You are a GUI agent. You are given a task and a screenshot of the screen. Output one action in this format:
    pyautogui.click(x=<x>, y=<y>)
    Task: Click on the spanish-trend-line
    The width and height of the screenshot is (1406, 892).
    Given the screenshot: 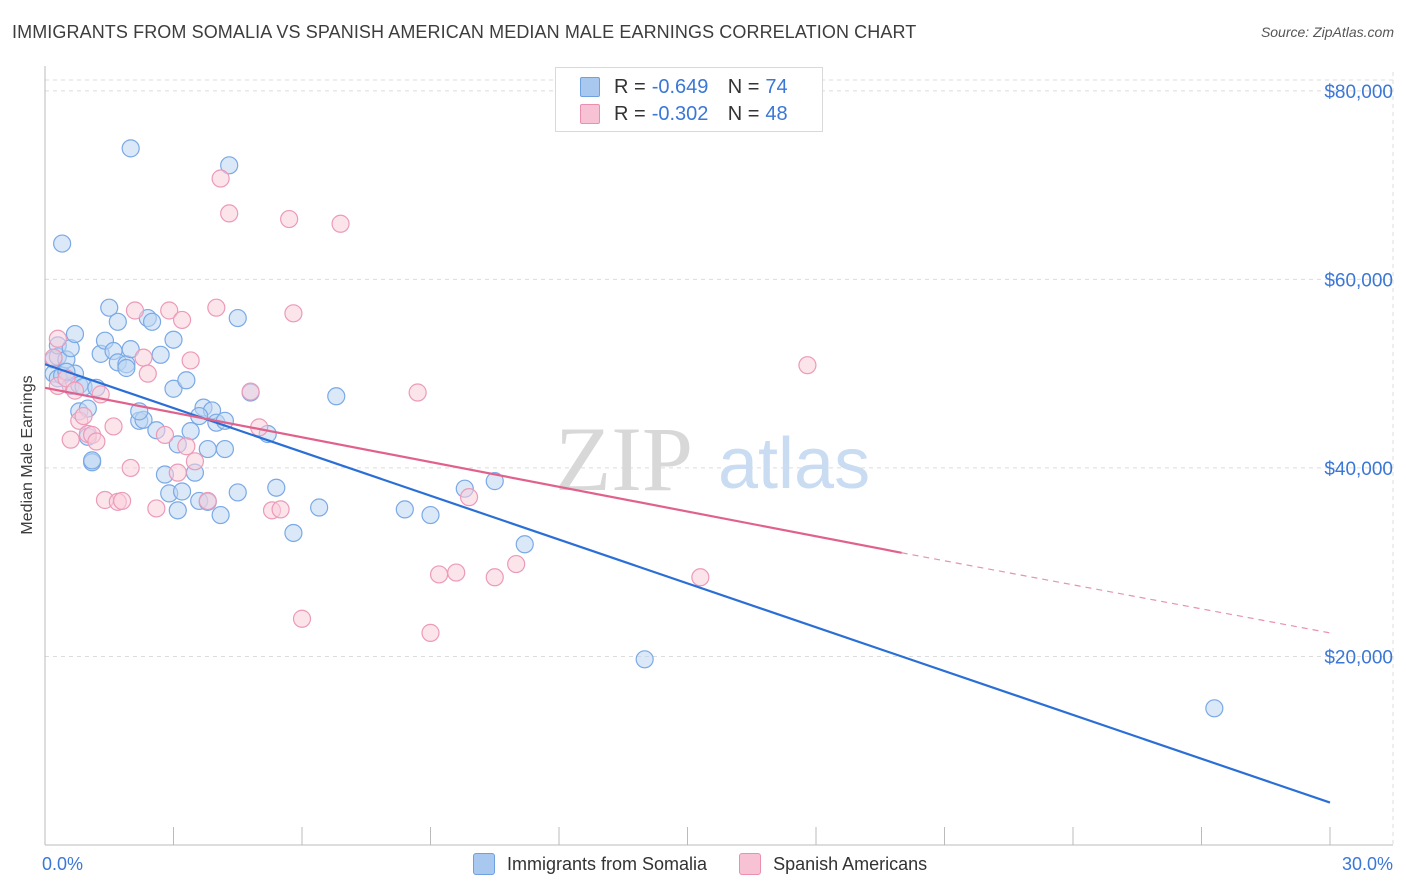 What is the action you would take?
    pyautogui.click(x=473, y=470)
    